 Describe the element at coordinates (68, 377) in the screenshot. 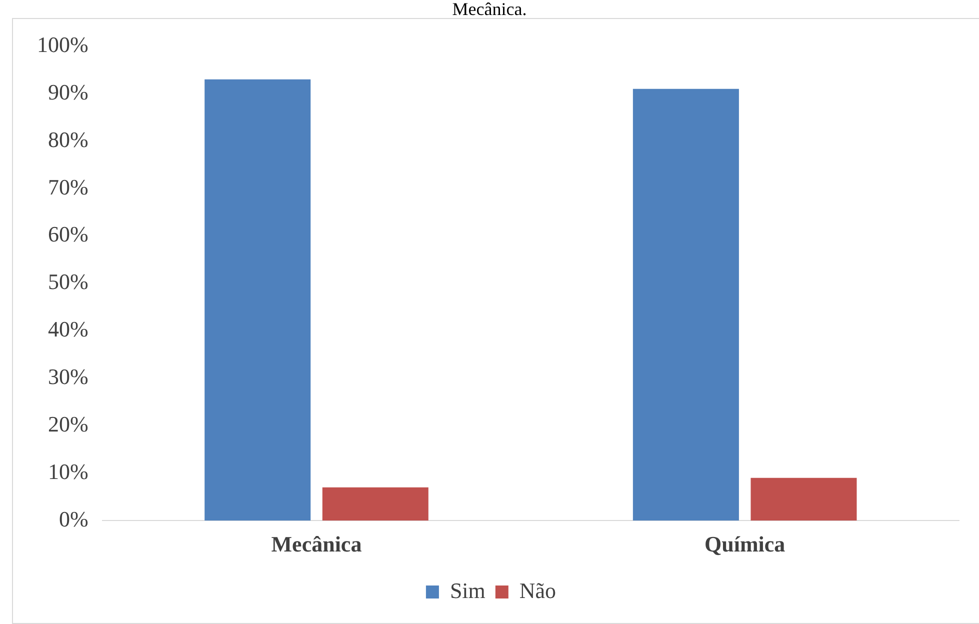

I see `y-tick-label: 30%` at that location.